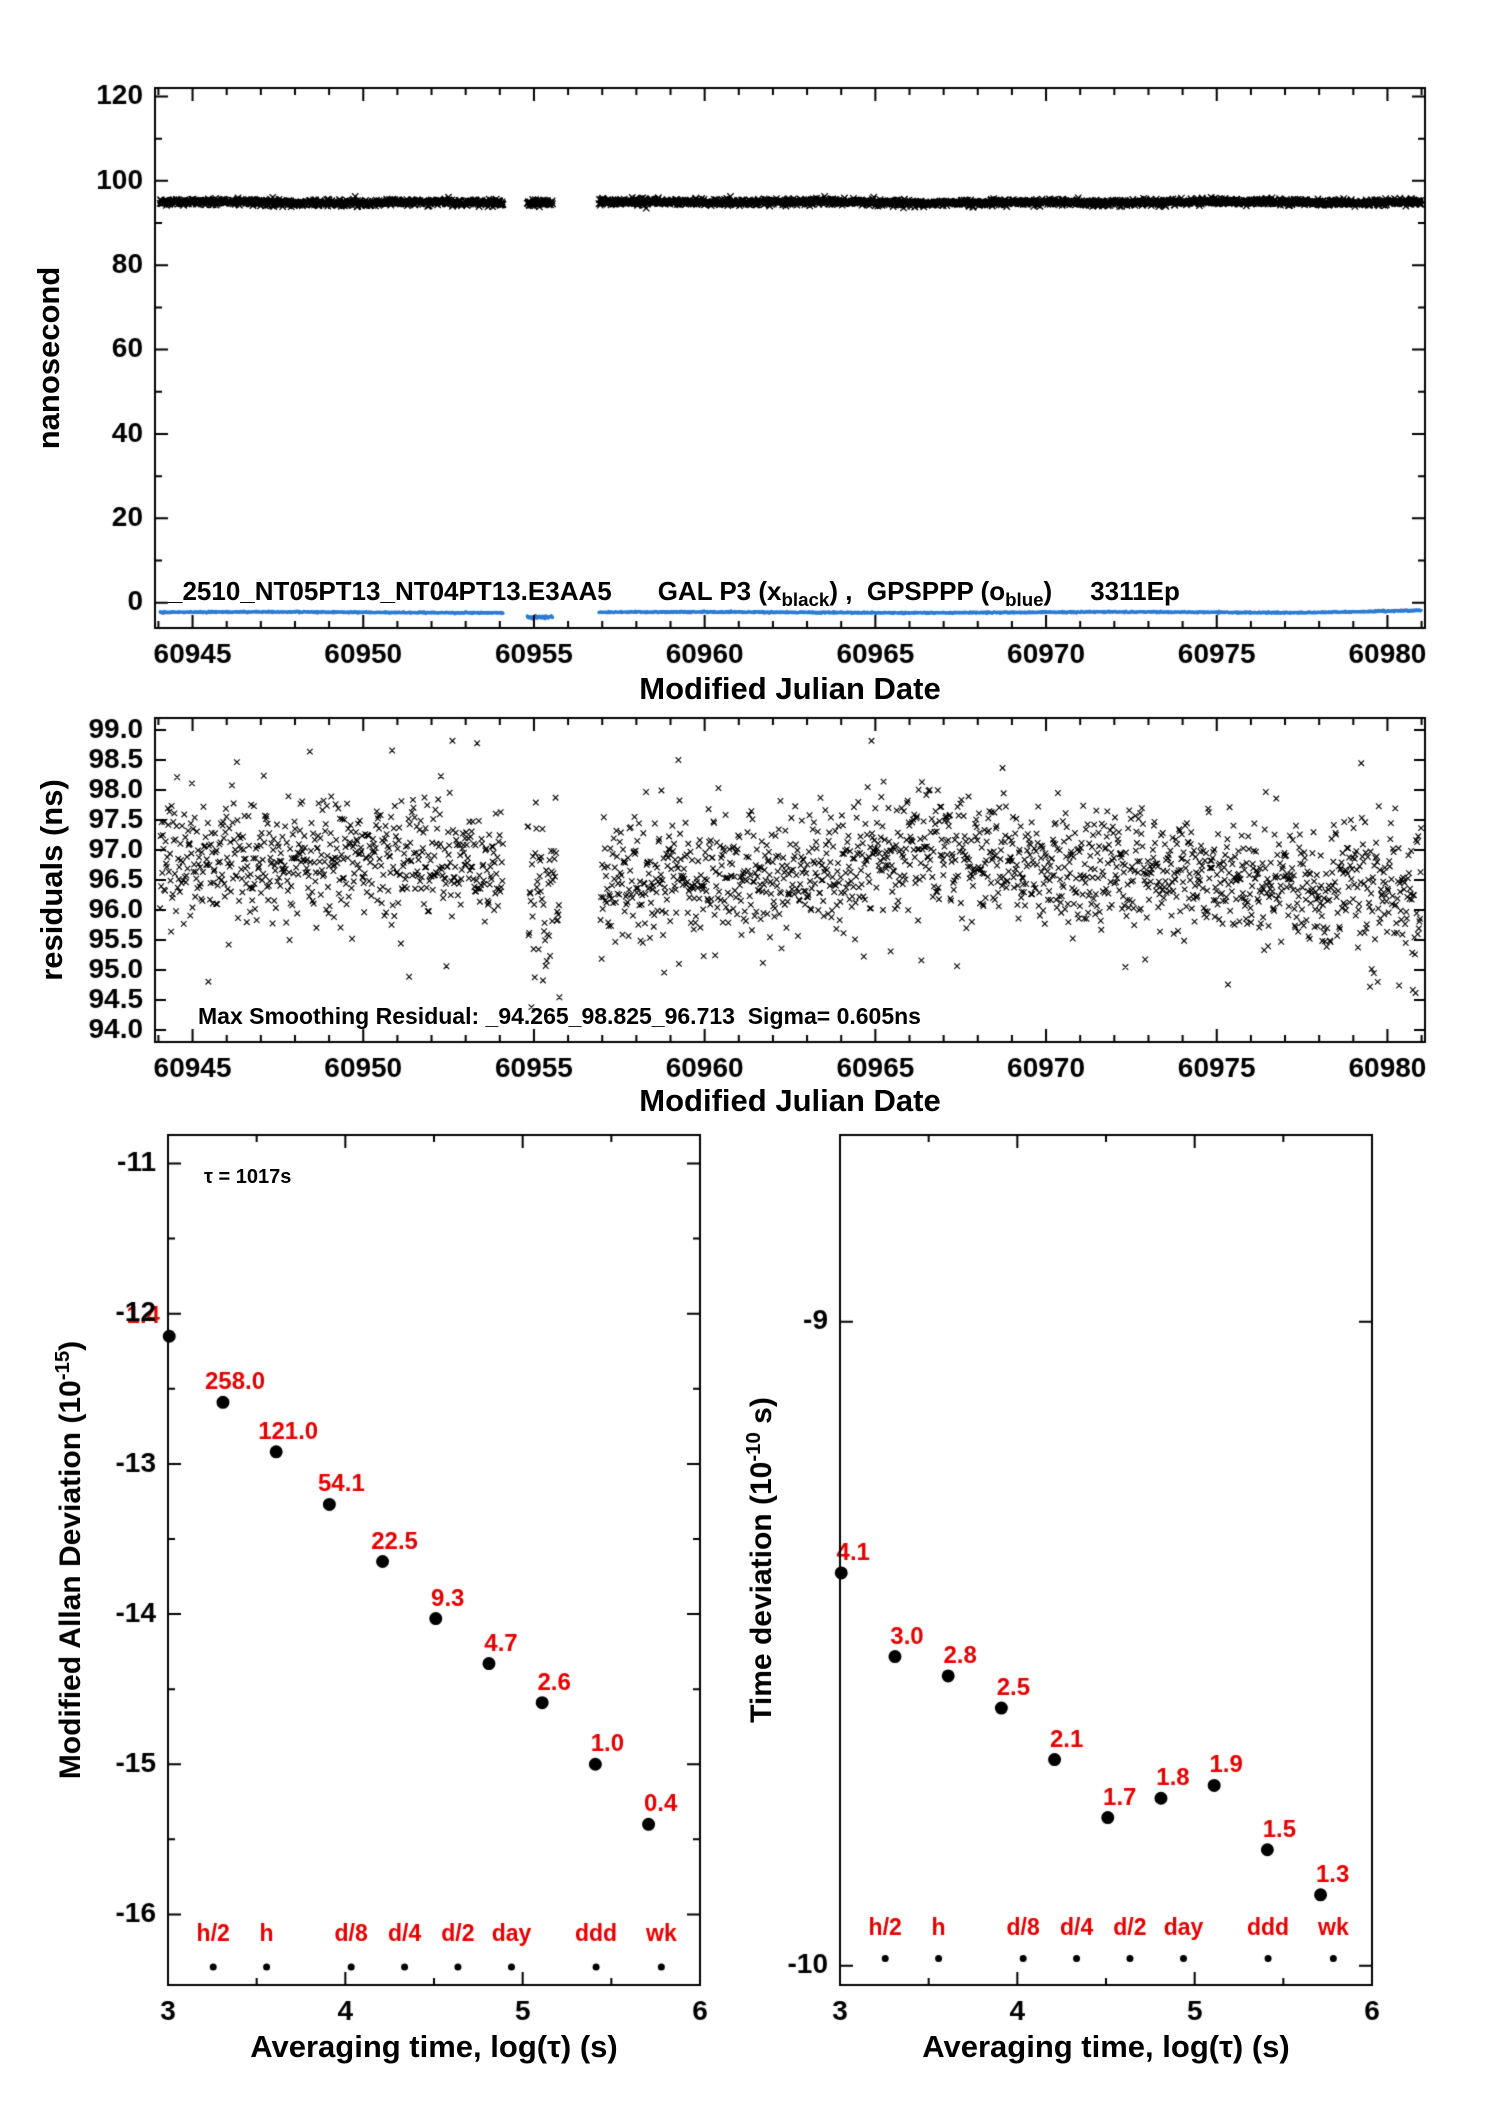 This screenshot has height=2105, width=1488. Describe the element at coordinates (70, 1345) in the screenshot. I see `mdev-ylabel-post: )` at that location.